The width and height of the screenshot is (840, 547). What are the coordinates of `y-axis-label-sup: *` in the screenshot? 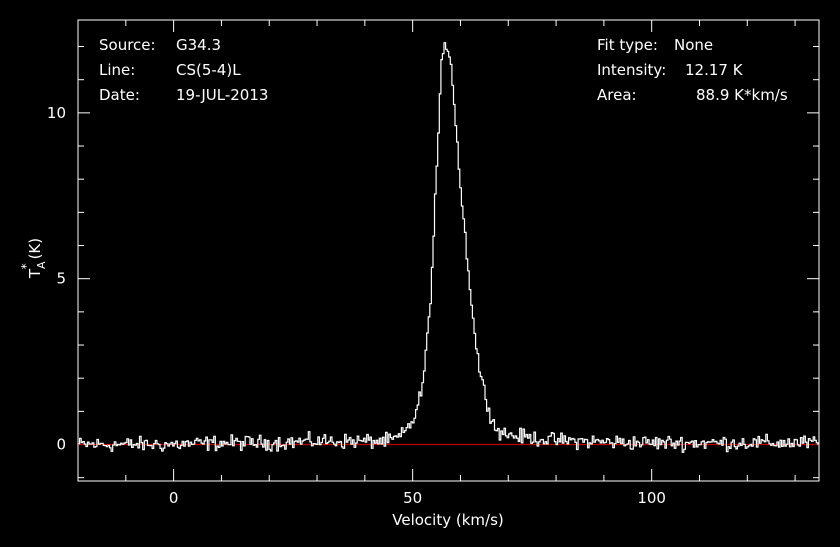 It's located at (26, 266).